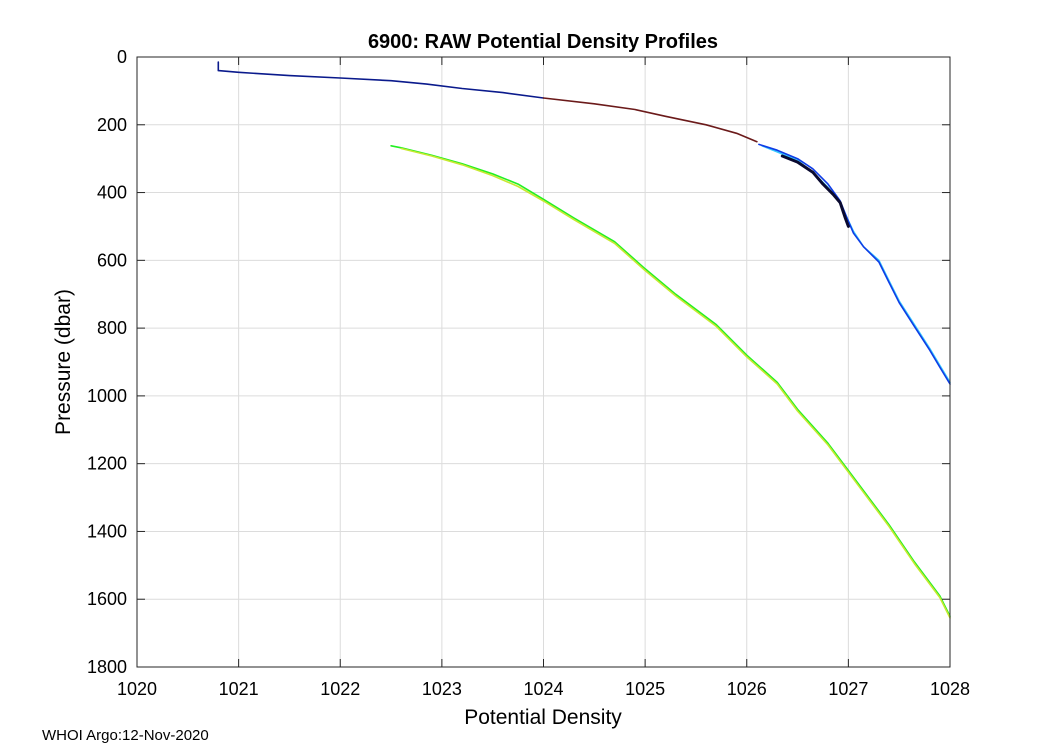  What do you see at coordinates (543, 42) in the screenshot?
I see `chart-title: 6900: RAW Potential Density Profiles` at bounding box center [543, 42].